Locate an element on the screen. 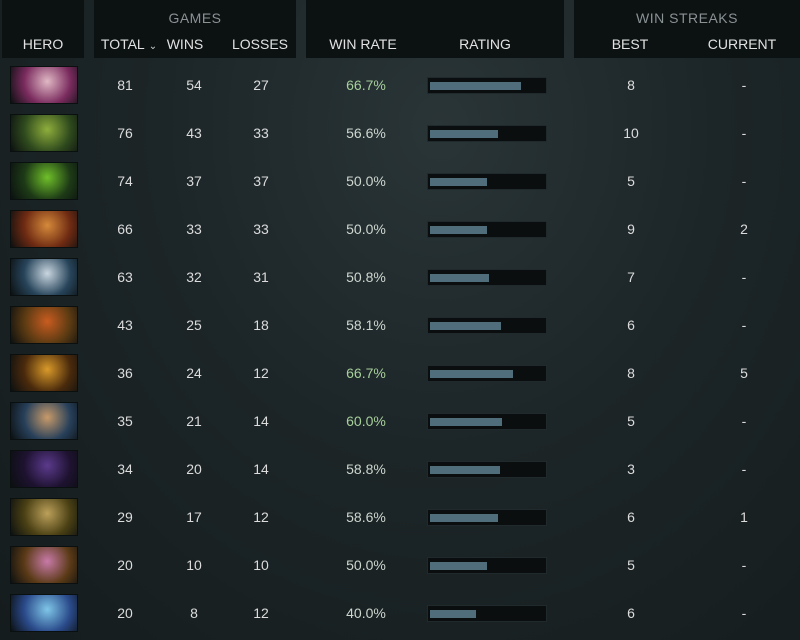  cell-win-rate: 40.0% is located at coordinates (366, 613).